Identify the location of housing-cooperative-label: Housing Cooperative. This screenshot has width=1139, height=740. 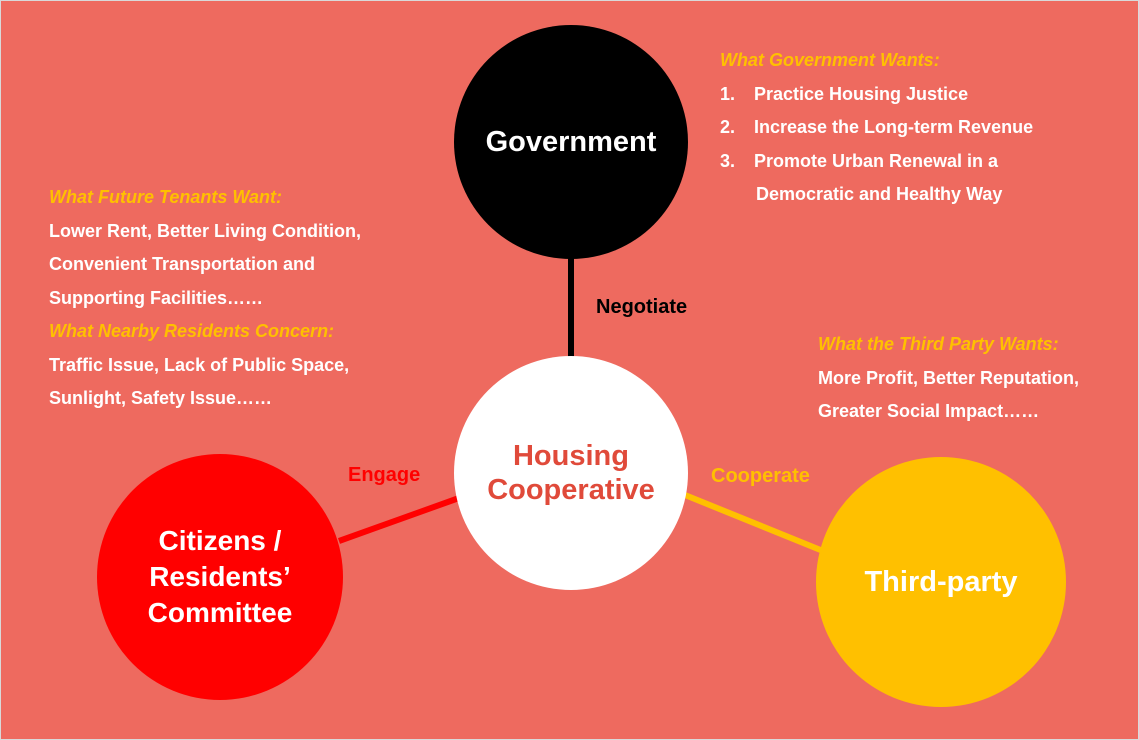
(571, 473).